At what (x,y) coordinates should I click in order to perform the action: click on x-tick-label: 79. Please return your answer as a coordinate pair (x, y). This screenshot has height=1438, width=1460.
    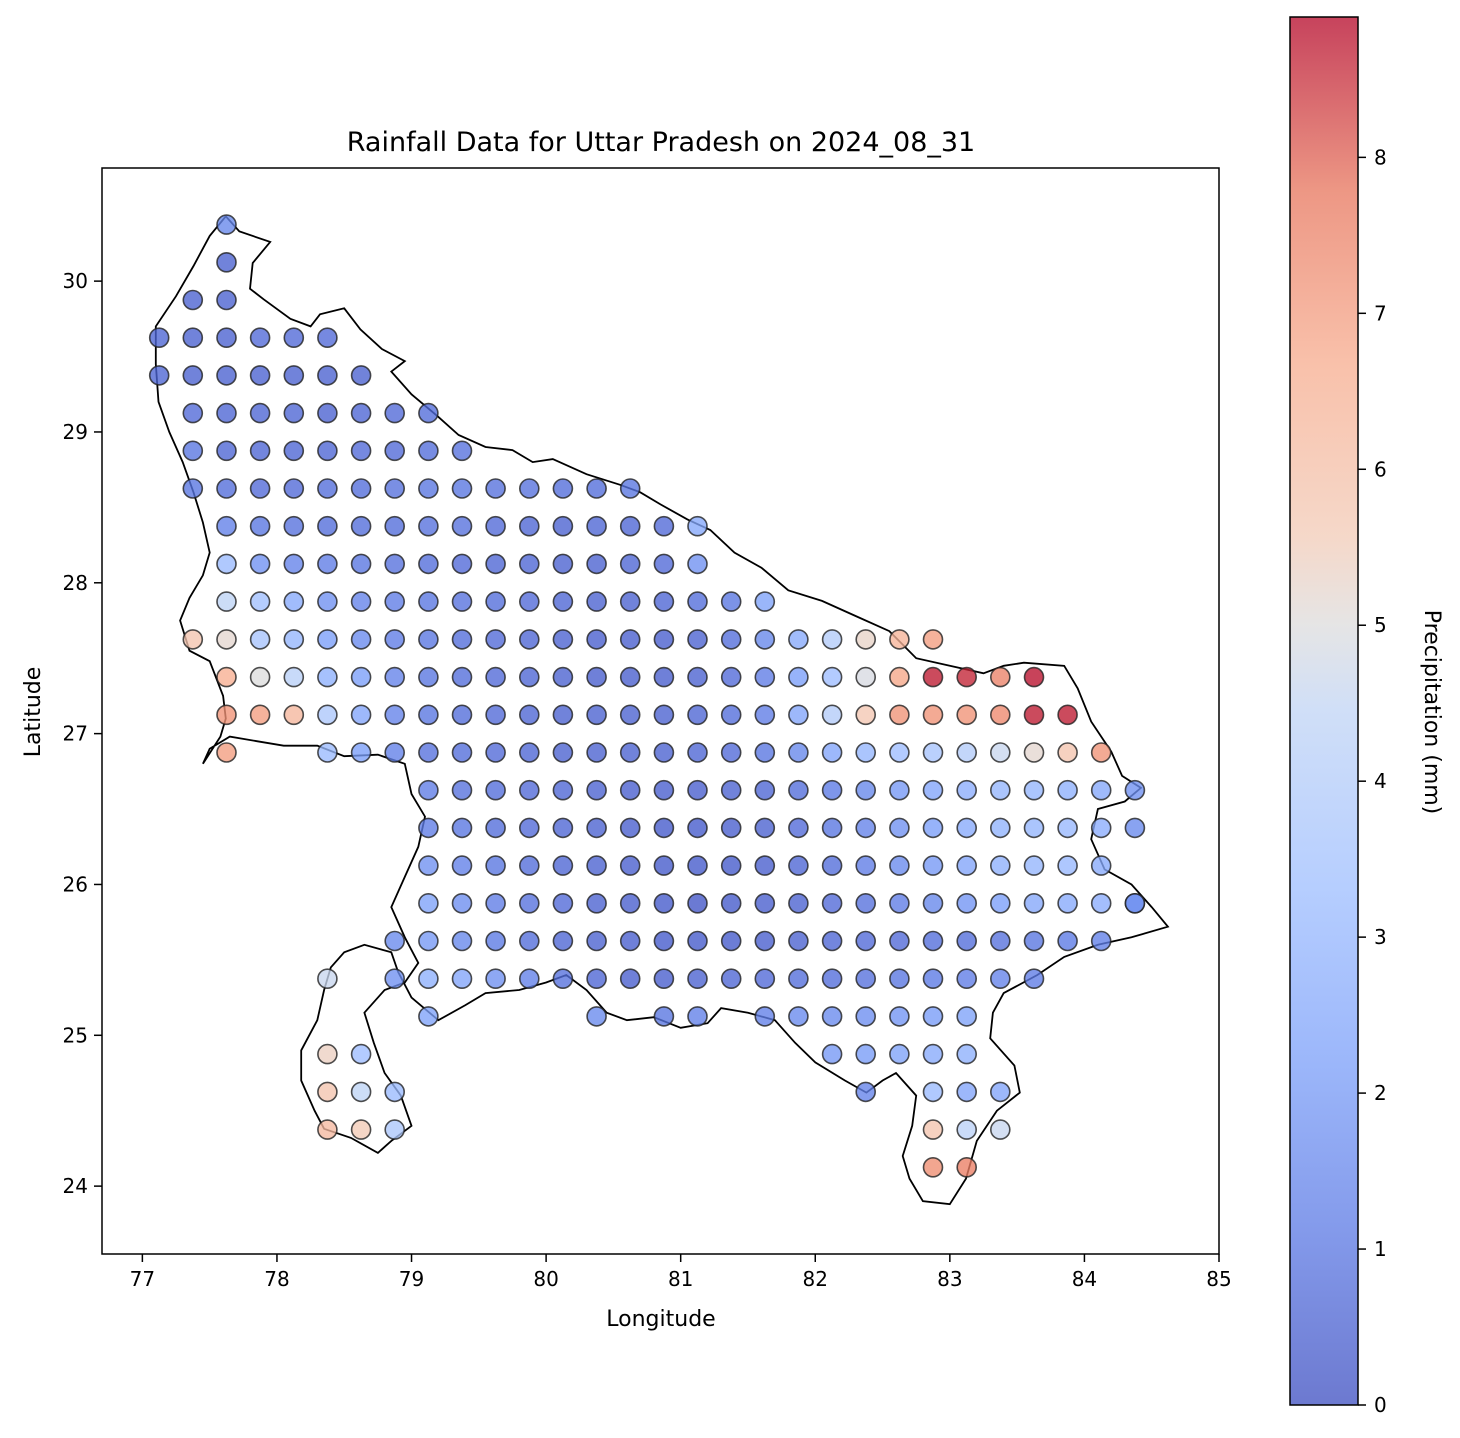
    Looking at the image, I should click on (411, 1279).